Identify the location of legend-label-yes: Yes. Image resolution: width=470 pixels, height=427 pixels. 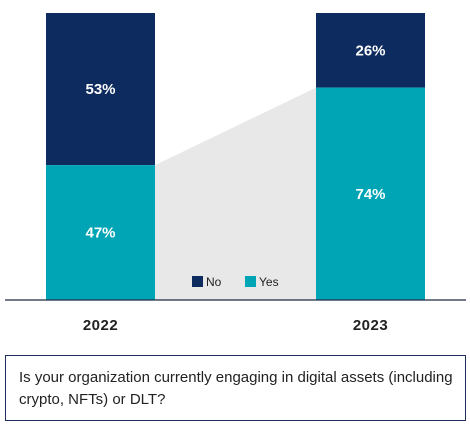
(269, 282).